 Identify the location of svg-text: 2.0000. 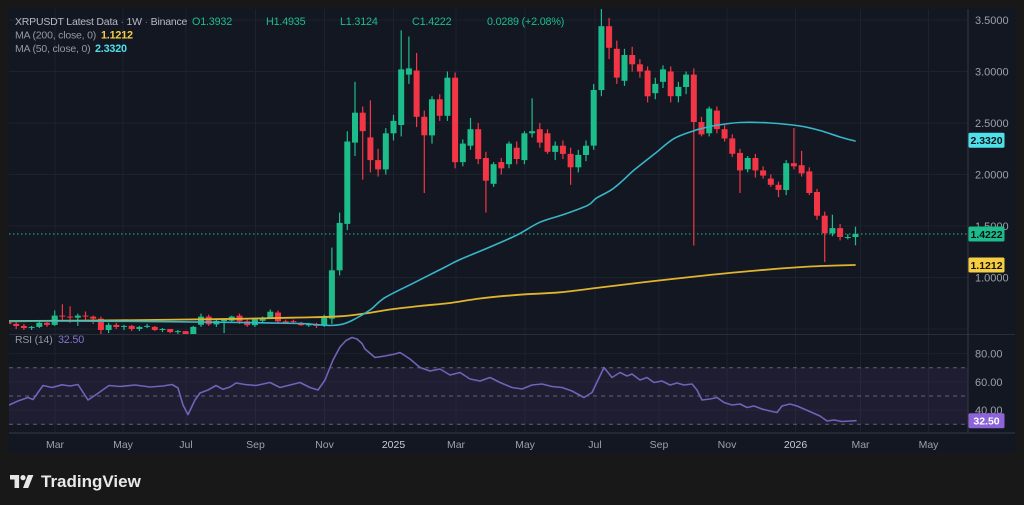
(992, 176).